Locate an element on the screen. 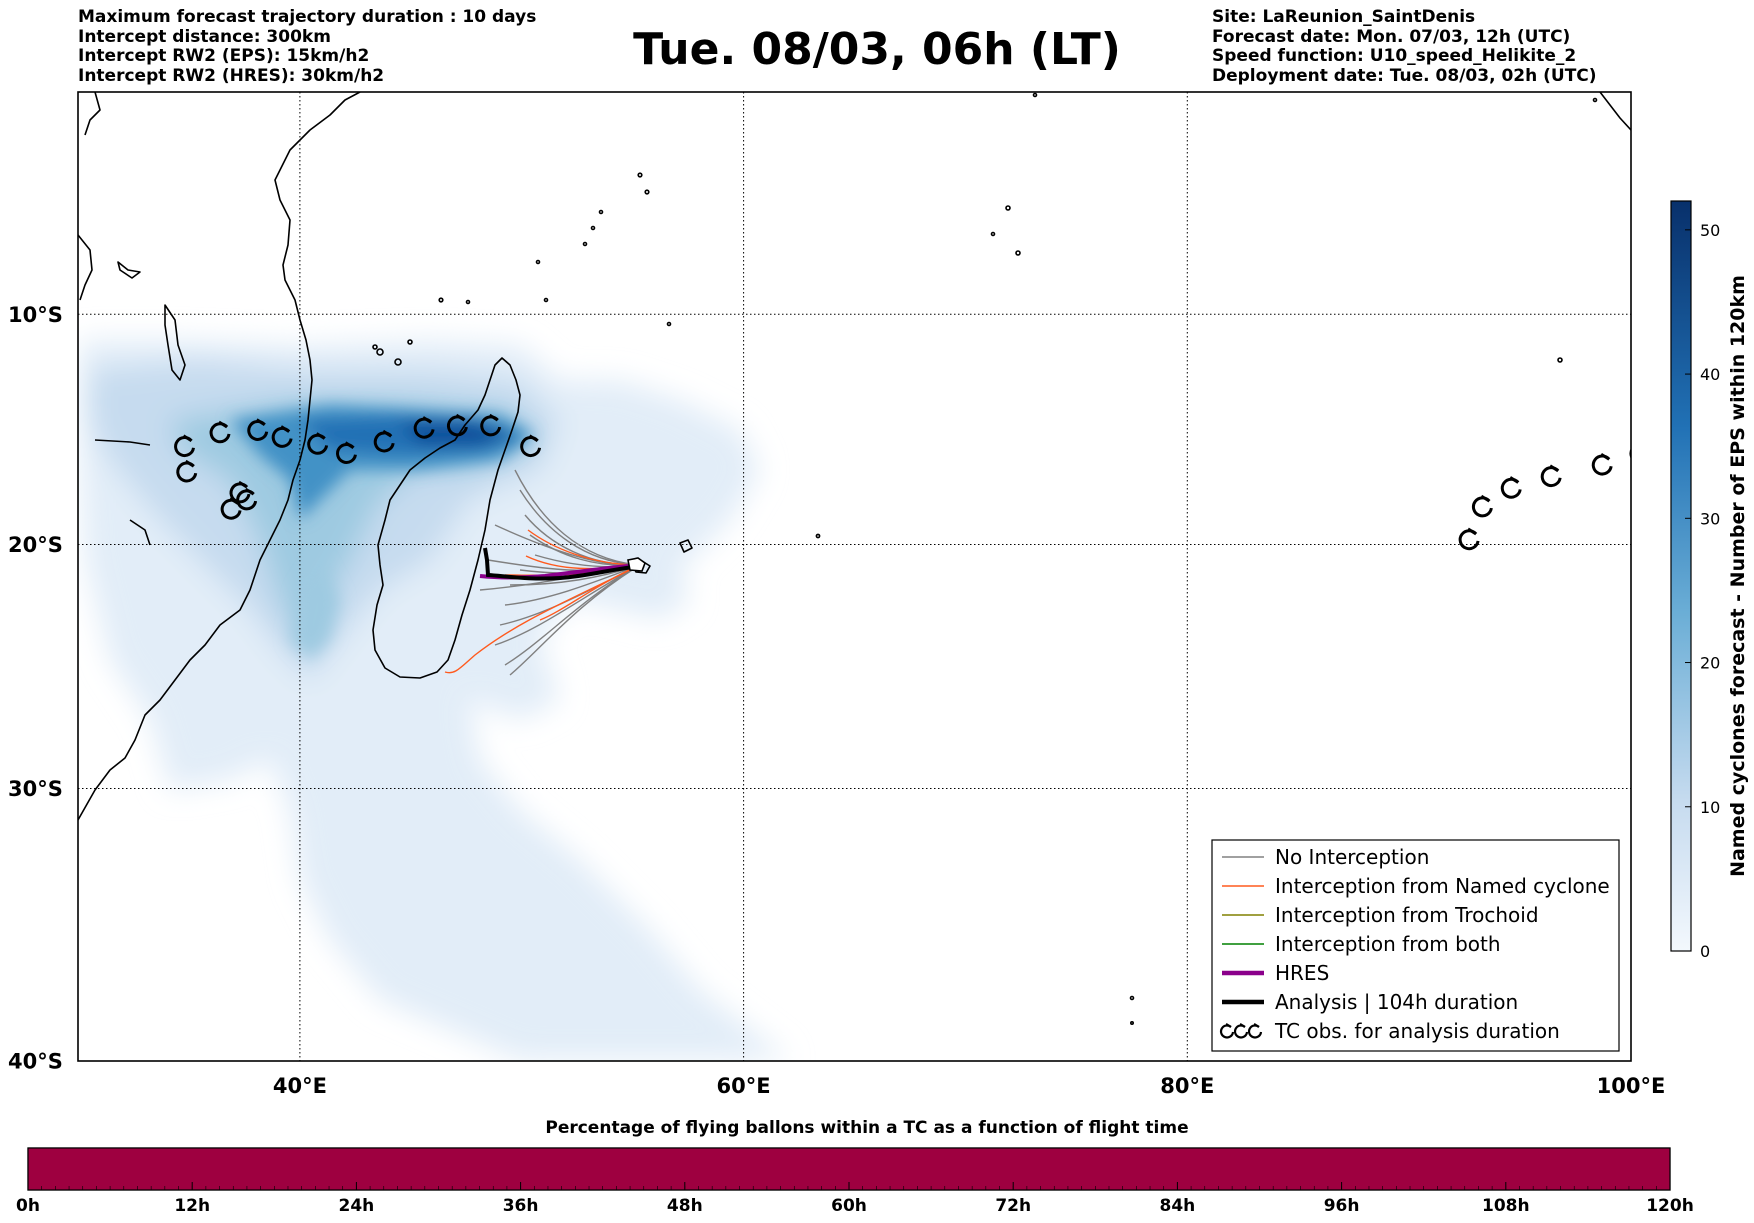 This screenshot has width=1754, height=1223. colorbar-tick-label: 50 is located at coordinates (1710, 230).